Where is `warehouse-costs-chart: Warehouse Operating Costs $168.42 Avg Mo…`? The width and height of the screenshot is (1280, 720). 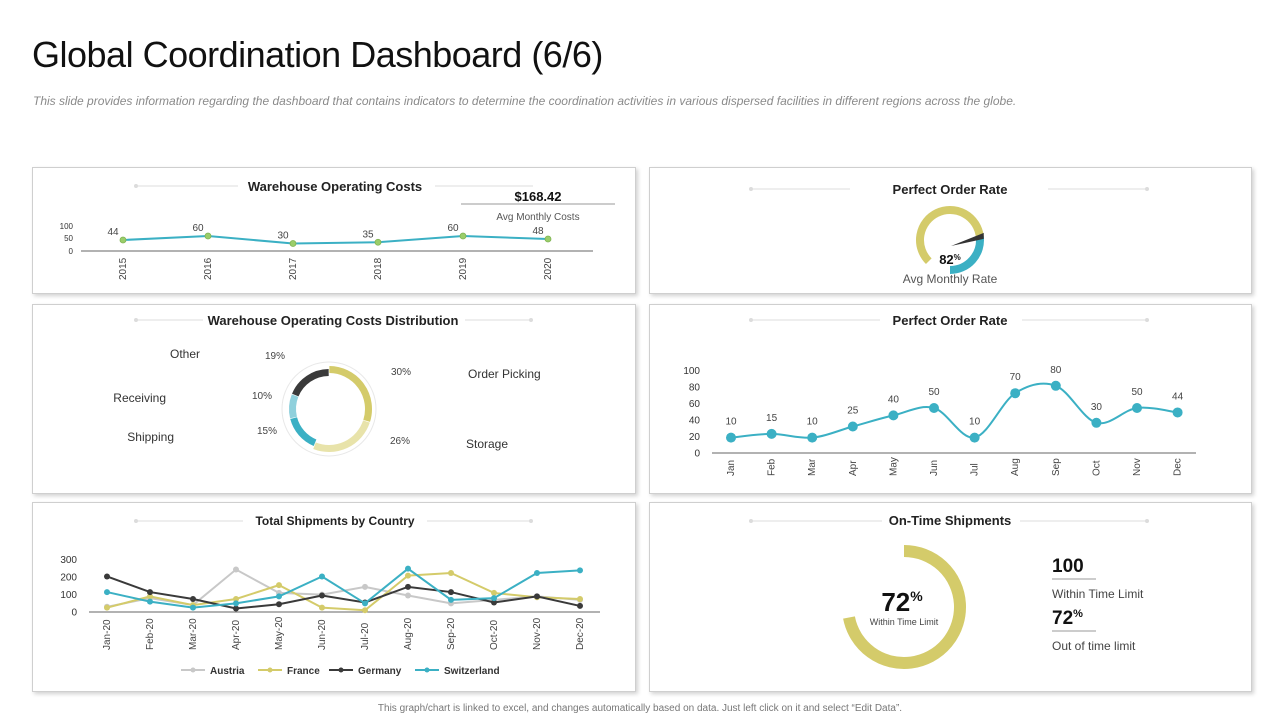
warehouse-costs-chart: Warehouse Operating Costs $168.42 Avg Mo… is located at coordinates (334, 230).